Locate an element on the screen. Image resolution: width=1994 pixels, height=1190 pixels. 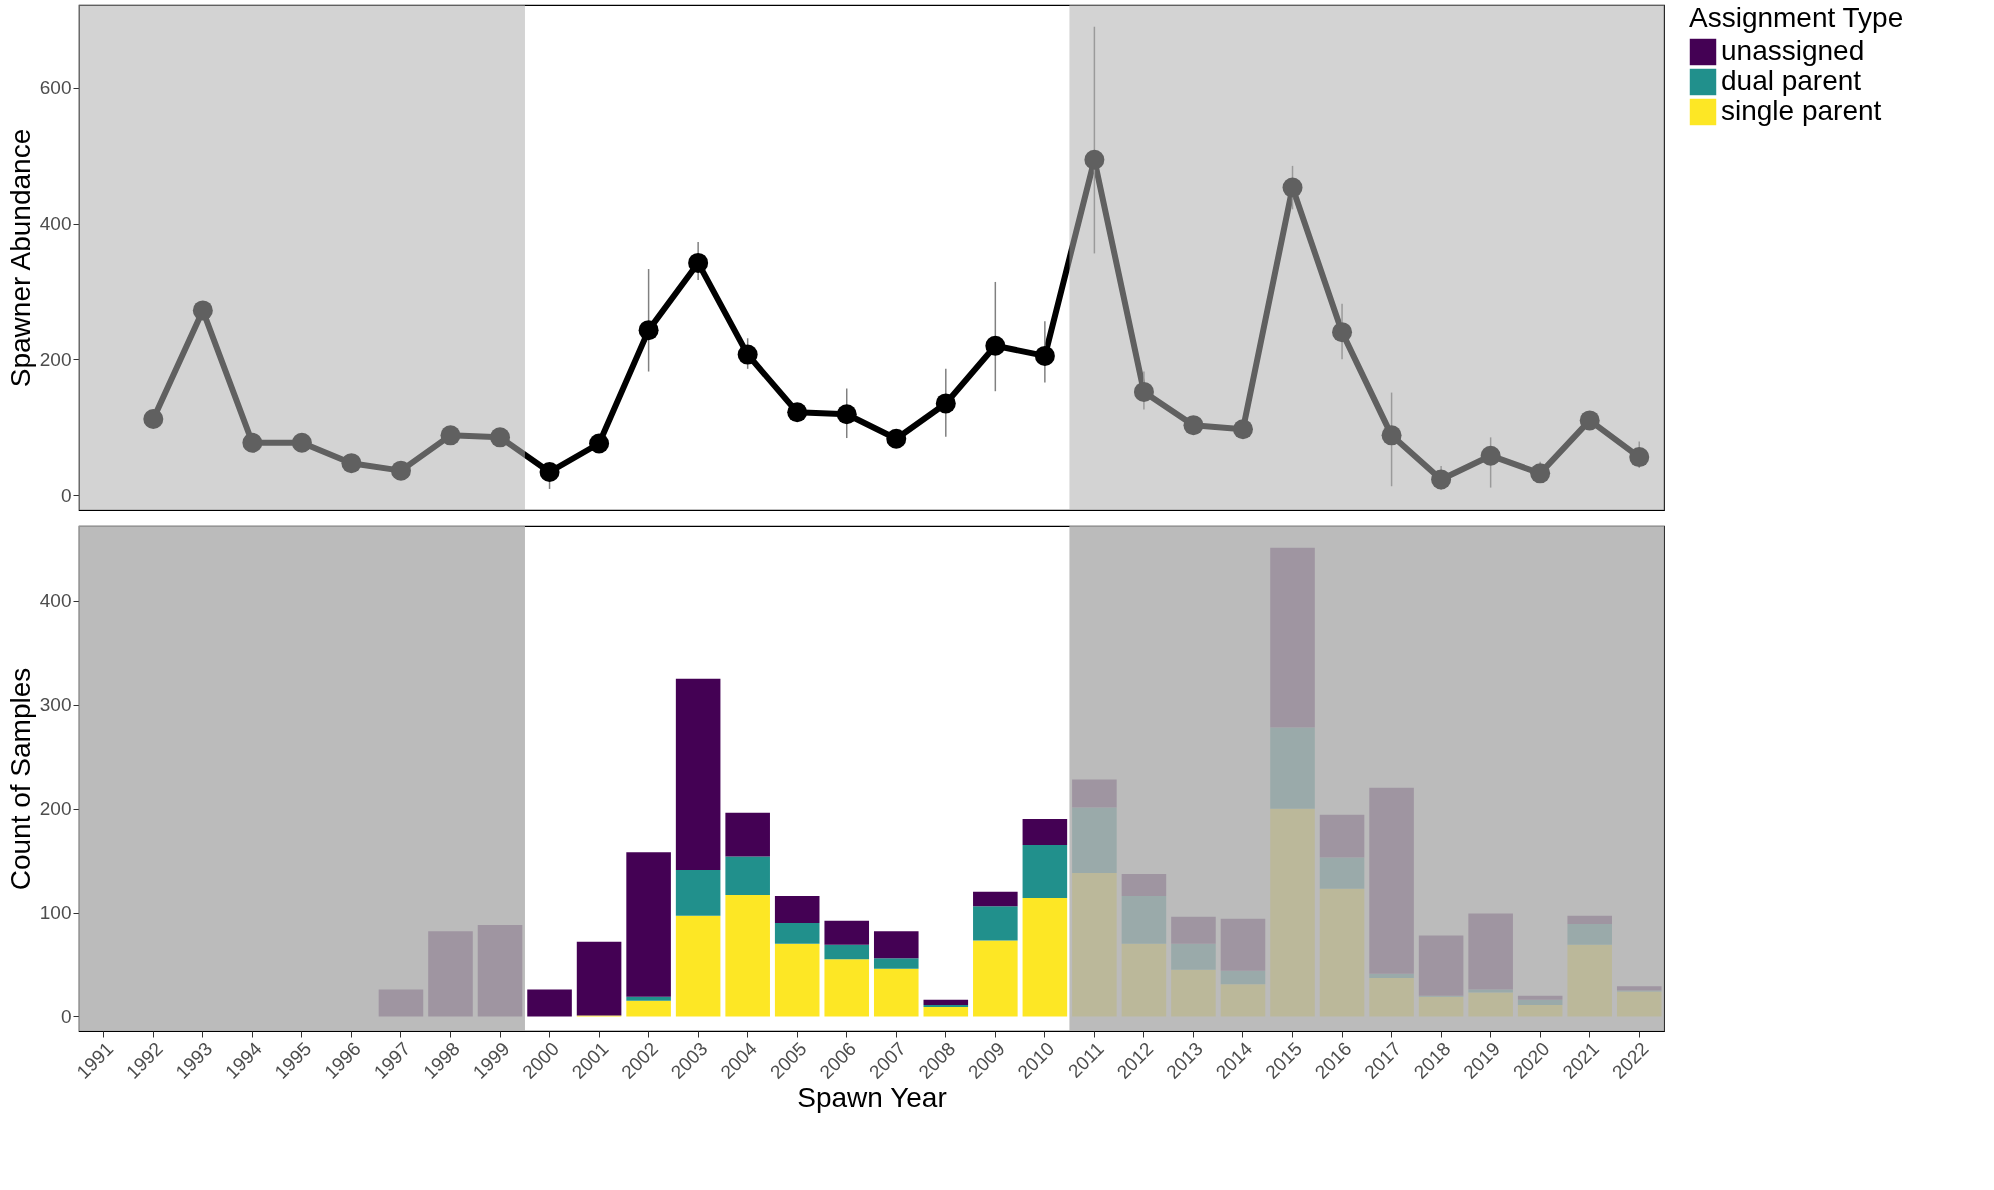
legend-label: unassigned is located at coordinates (1793, 50).